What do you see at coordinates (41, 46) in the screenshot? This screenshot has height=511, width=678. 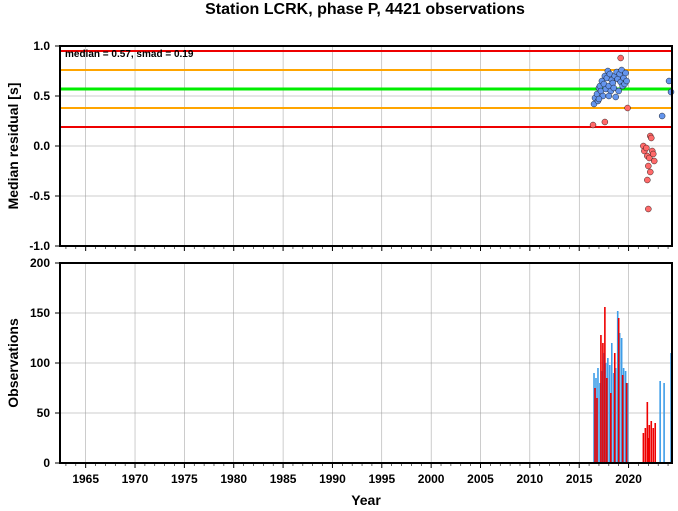 I see `residual-y-tick-label: 1.0` at bounding box center [41, 46].